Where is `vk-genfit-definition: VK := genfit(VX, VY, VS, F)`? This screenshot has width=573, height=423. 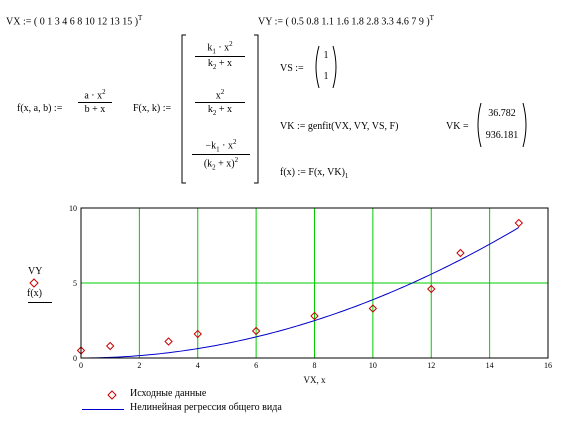 vk-genfit-definition: VK := genfit(VX, VY, VS, F) is located at coordinates (339, 126).